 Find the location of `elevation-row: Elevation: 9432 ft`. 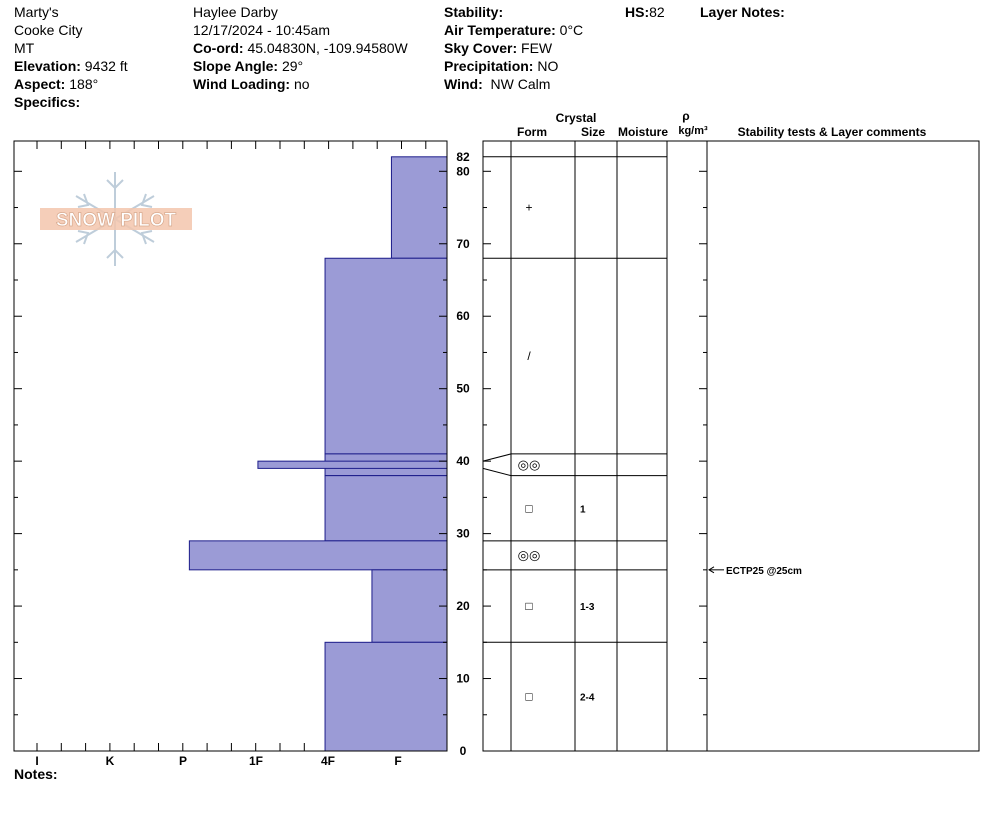

elevation-row: Elevation: 9432 ft is located at coordinates (71, 66).